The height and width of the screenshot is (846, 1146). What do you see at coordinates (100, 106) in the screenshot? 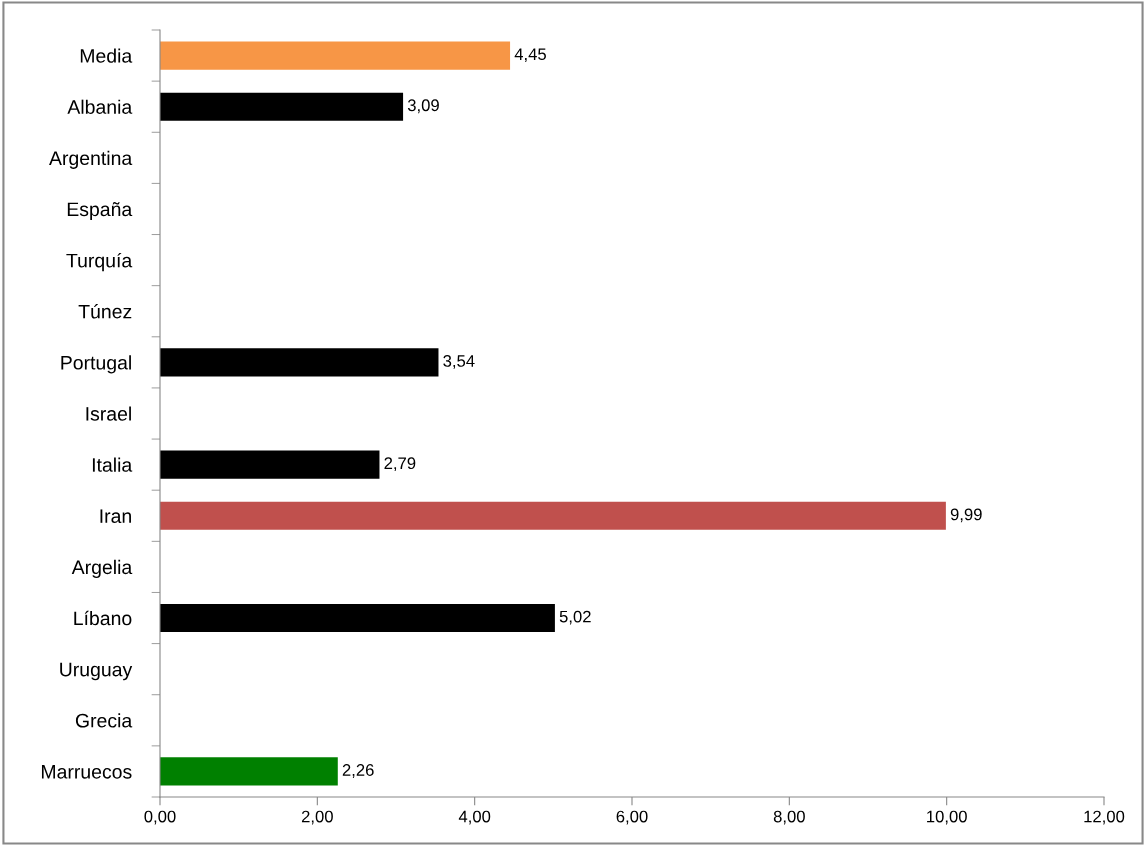
I see `y-tick-label: Albania` at bounding box center [100, 106].